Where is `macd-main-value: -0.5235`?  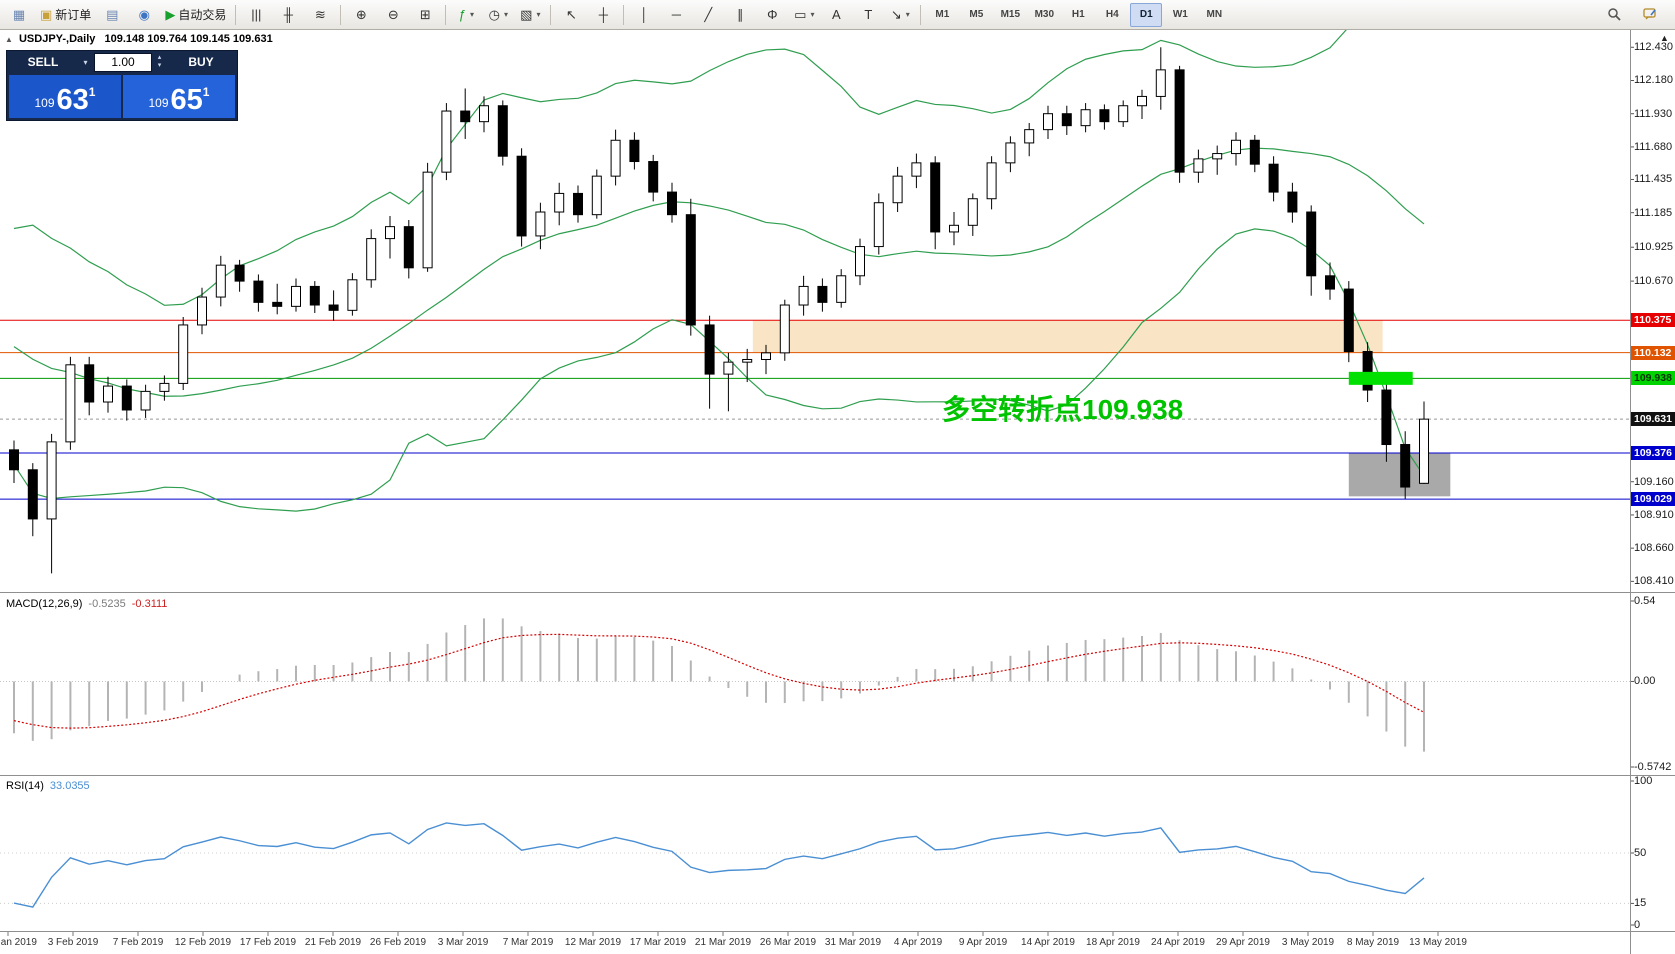
macd-main-value: -0.5235 is located at coordinates (107, 604).